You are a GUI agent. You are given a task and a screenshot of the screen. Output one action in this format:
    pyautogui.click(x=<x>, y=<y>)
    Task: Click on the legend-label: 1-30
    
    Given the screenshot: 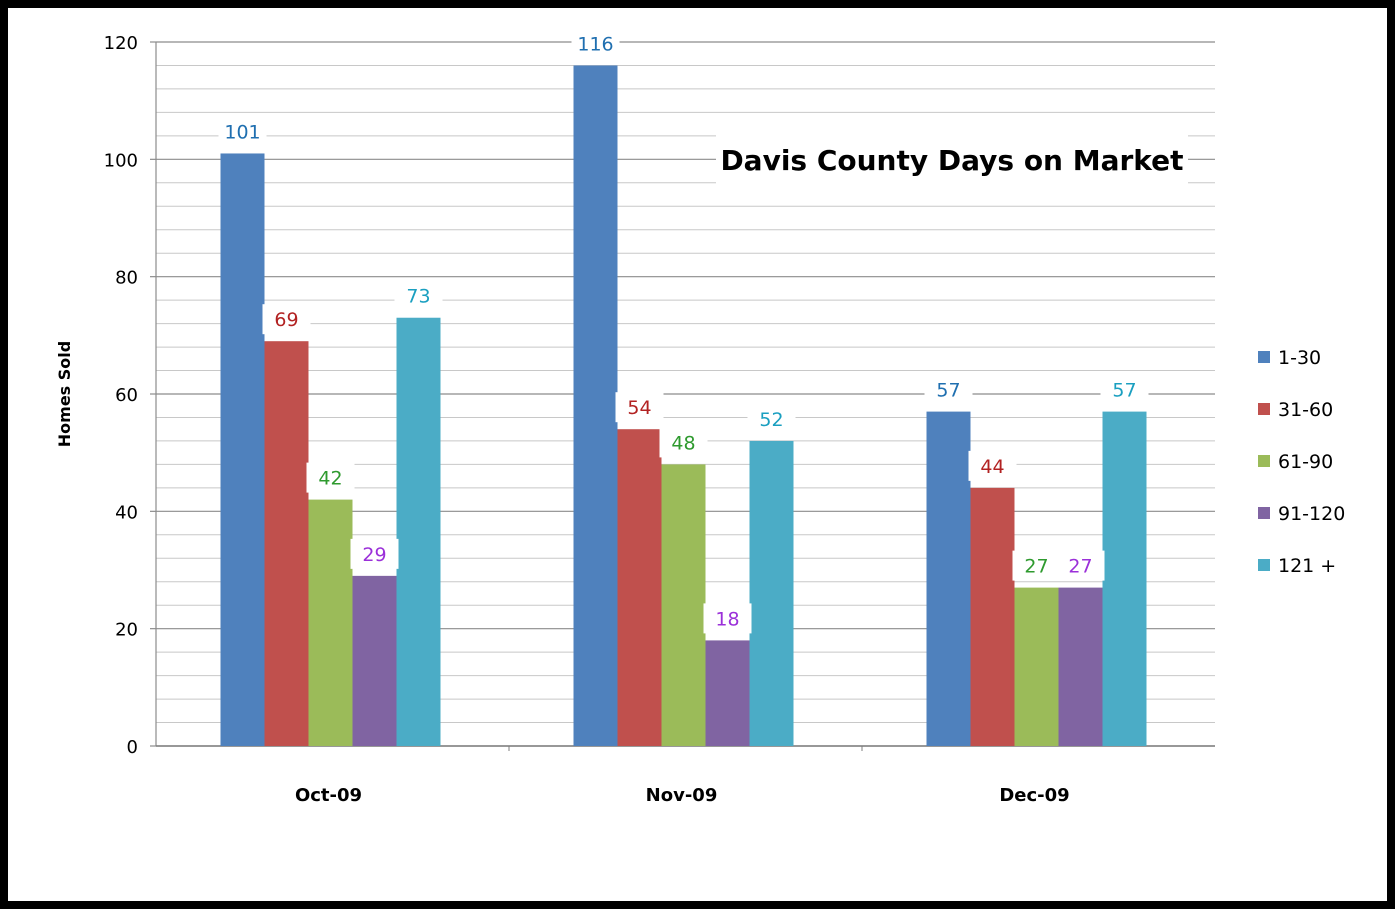 What is the action you would take?
    pyautogui.click(x=1299, y=358)
    